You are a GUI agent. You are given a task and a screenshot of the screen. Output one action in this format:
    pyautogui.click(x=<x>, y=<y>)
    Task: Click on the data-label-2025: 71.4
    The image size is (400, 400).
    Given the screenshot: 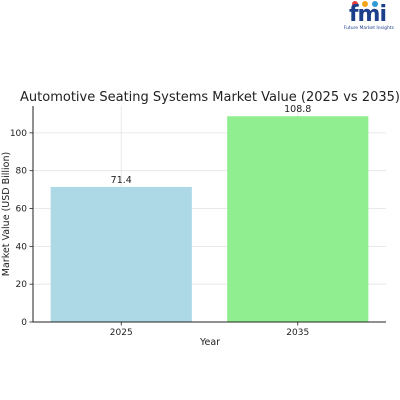 What is the action you would take?
    pyautogui.click(x=121, y=180)
    